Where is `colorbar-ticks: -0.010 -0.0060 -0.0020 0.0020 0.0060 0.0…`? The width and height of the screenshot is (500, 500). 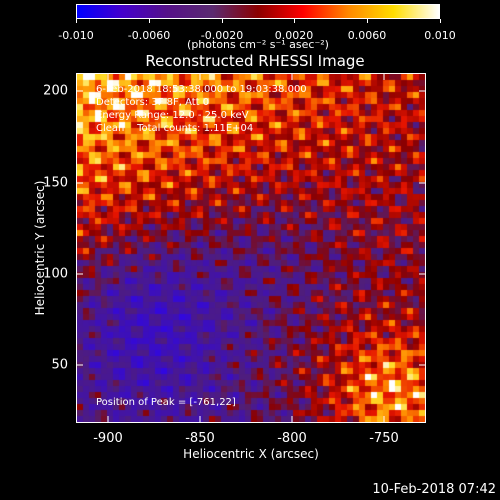 colorbar-ticks: -0.010 -0.0060 -0.0020 0.0020 0.0060 0.0… is located at coordinates (257, 23).